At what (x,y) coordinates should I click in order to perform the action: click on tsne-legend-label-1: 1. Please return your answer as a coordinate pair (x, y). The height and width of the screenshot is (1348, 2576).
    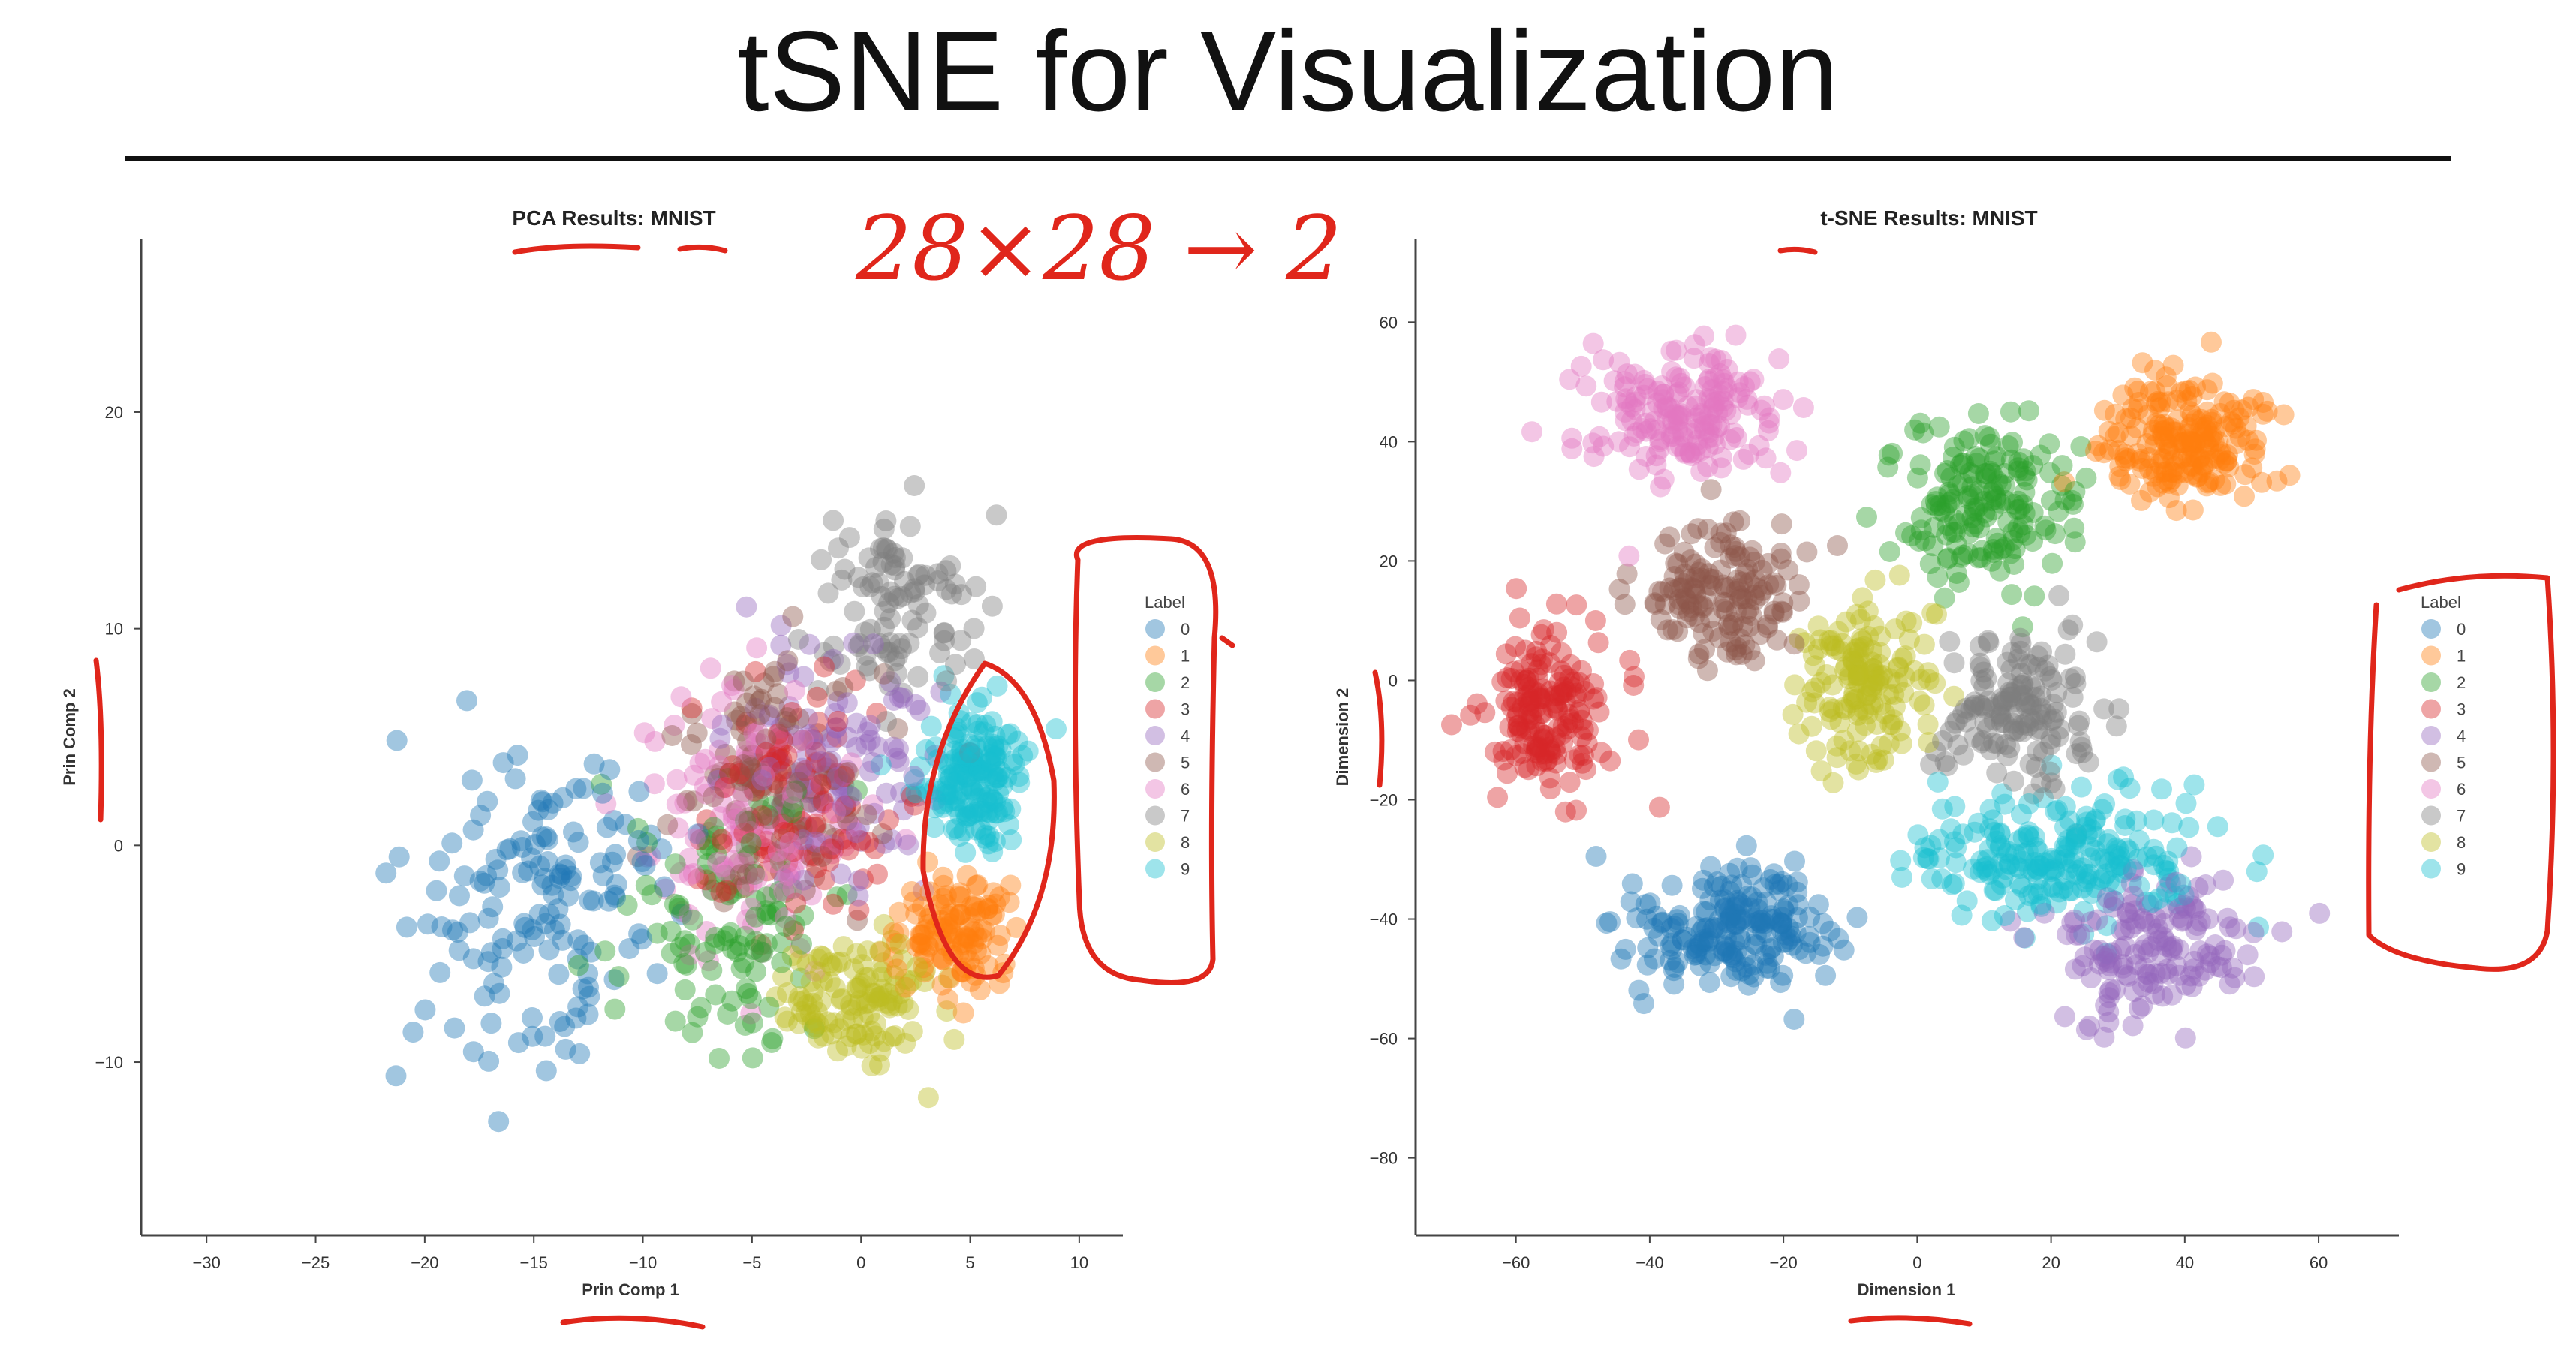
    Looking at the image, I should click on (2461, 656).